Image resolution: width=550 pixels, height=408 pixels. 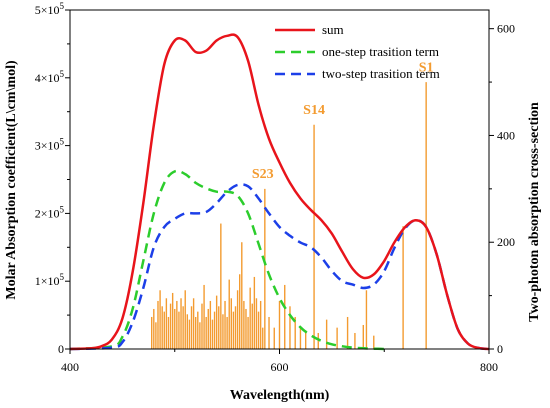 What do you see at coordinates (70, 367) in the screenshot?
I see `x-tick-label: 400` at bounding box center [70, 367].